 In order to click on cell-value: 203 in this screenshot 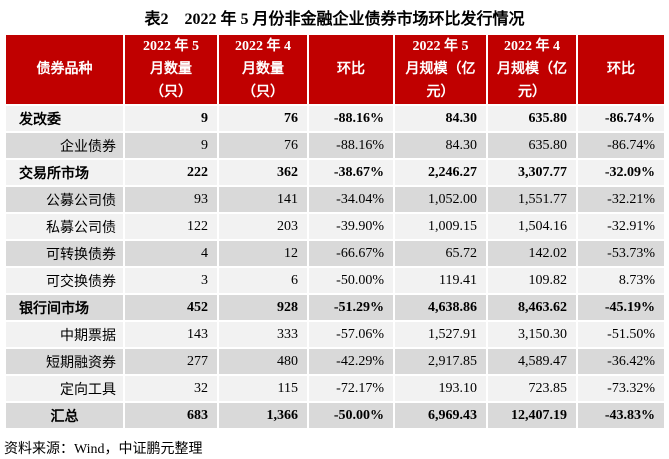, I will do `click(263, 226)`.